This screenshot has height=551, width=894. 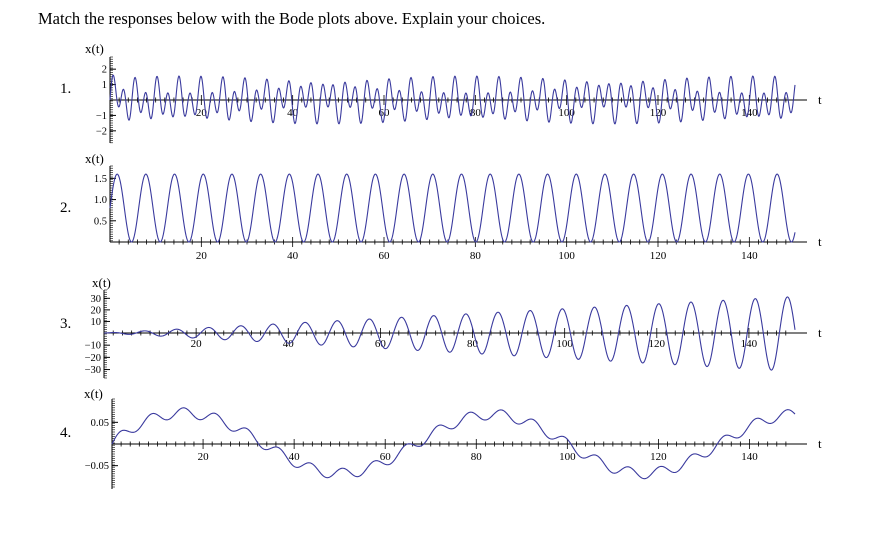 What do you see at coordinates (820, 241) in the screenshot?
I see `x-axis-label-2: t` at bounding box center [820, 241].